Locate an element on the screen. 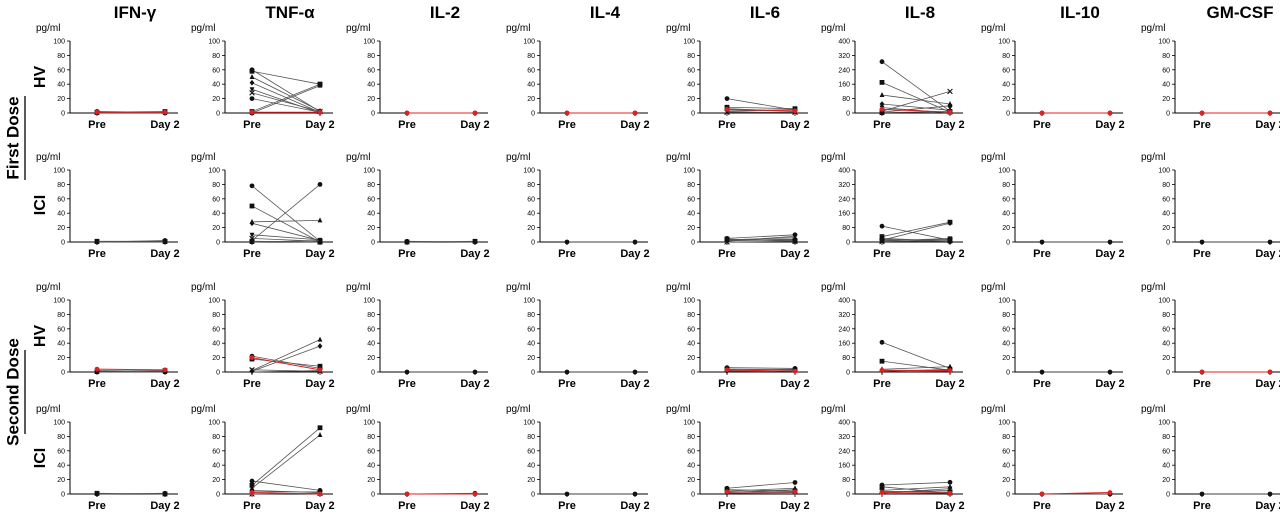 This screenshot has width=1280, height=515. dose-label-first-dose: First Dose is located at coordinates (14, 138).